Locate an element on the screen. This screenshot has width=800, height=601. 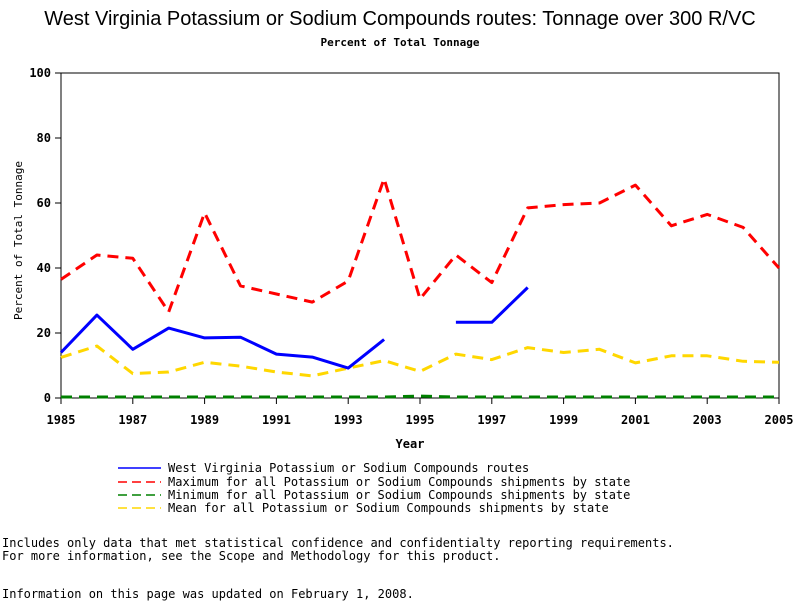
x-tick-label: 1985 is located at coordinates (61, 420).